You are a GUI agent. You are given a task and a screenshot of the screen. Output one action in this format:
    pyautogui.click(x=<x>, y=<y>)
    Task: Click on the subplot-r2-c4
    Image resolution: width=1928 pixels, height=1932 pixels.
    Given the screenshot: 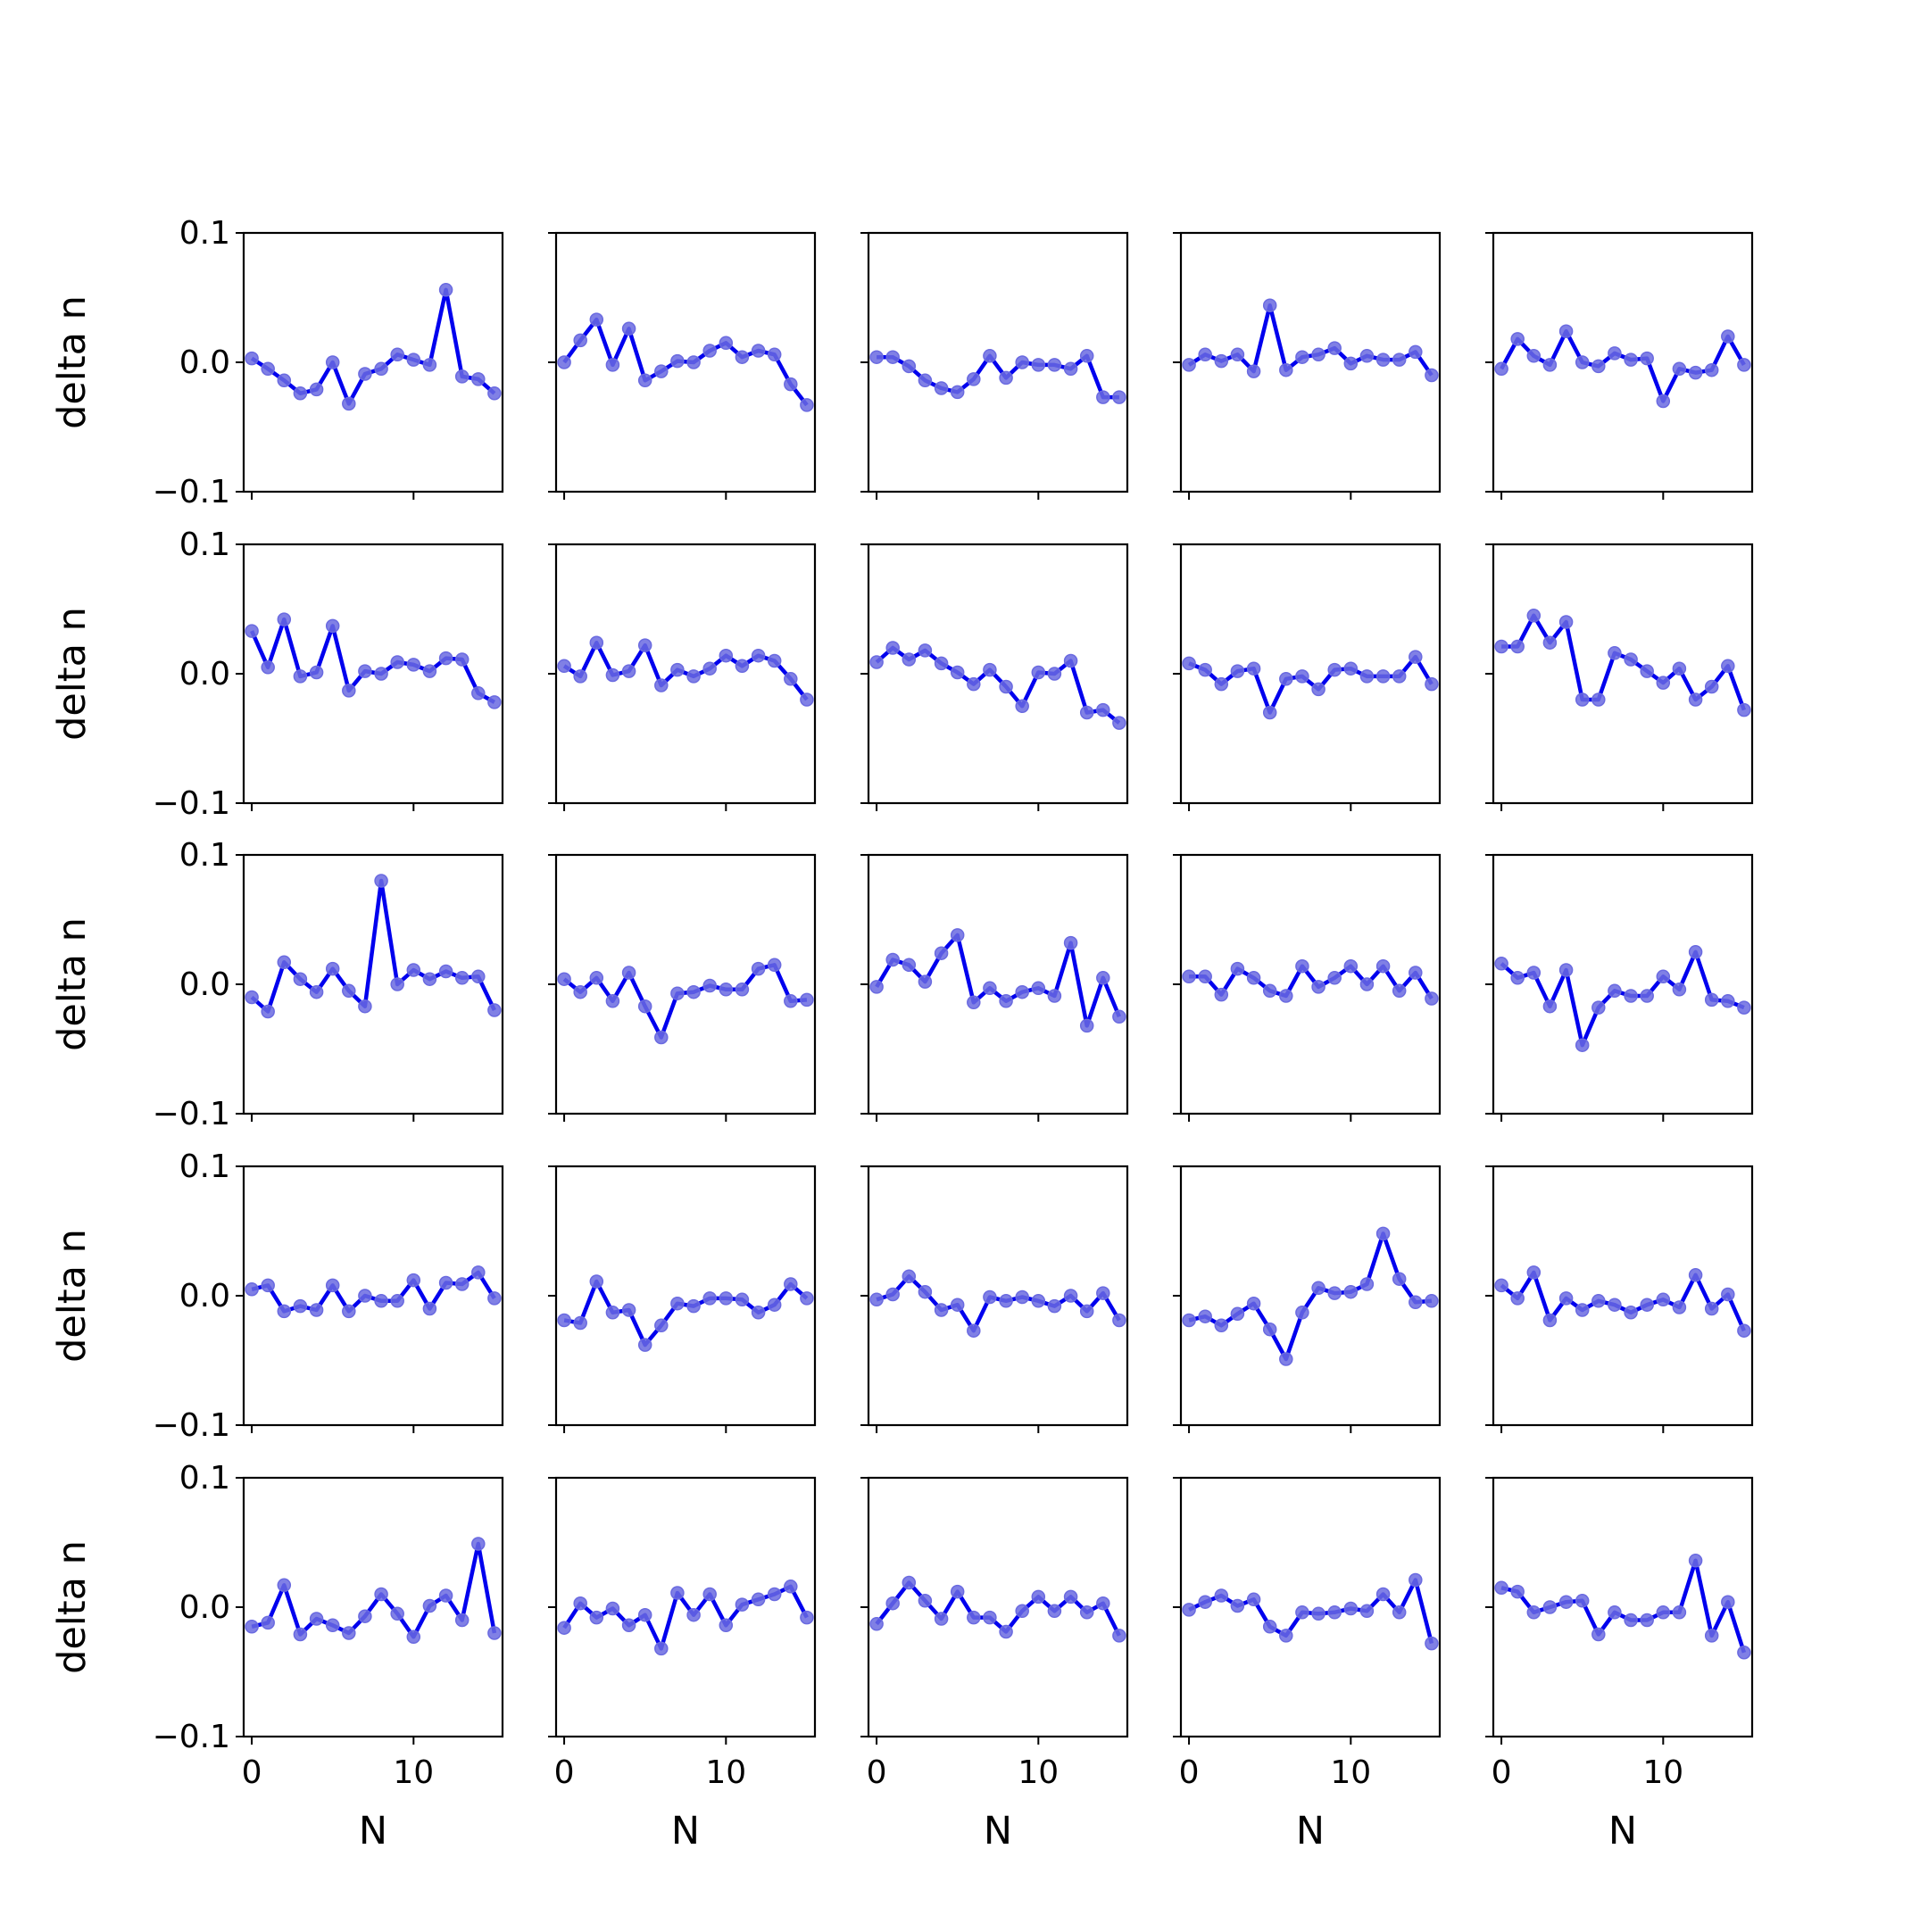 What is the action you would take?
    pyautogui.click(x=1307, y=677)
    